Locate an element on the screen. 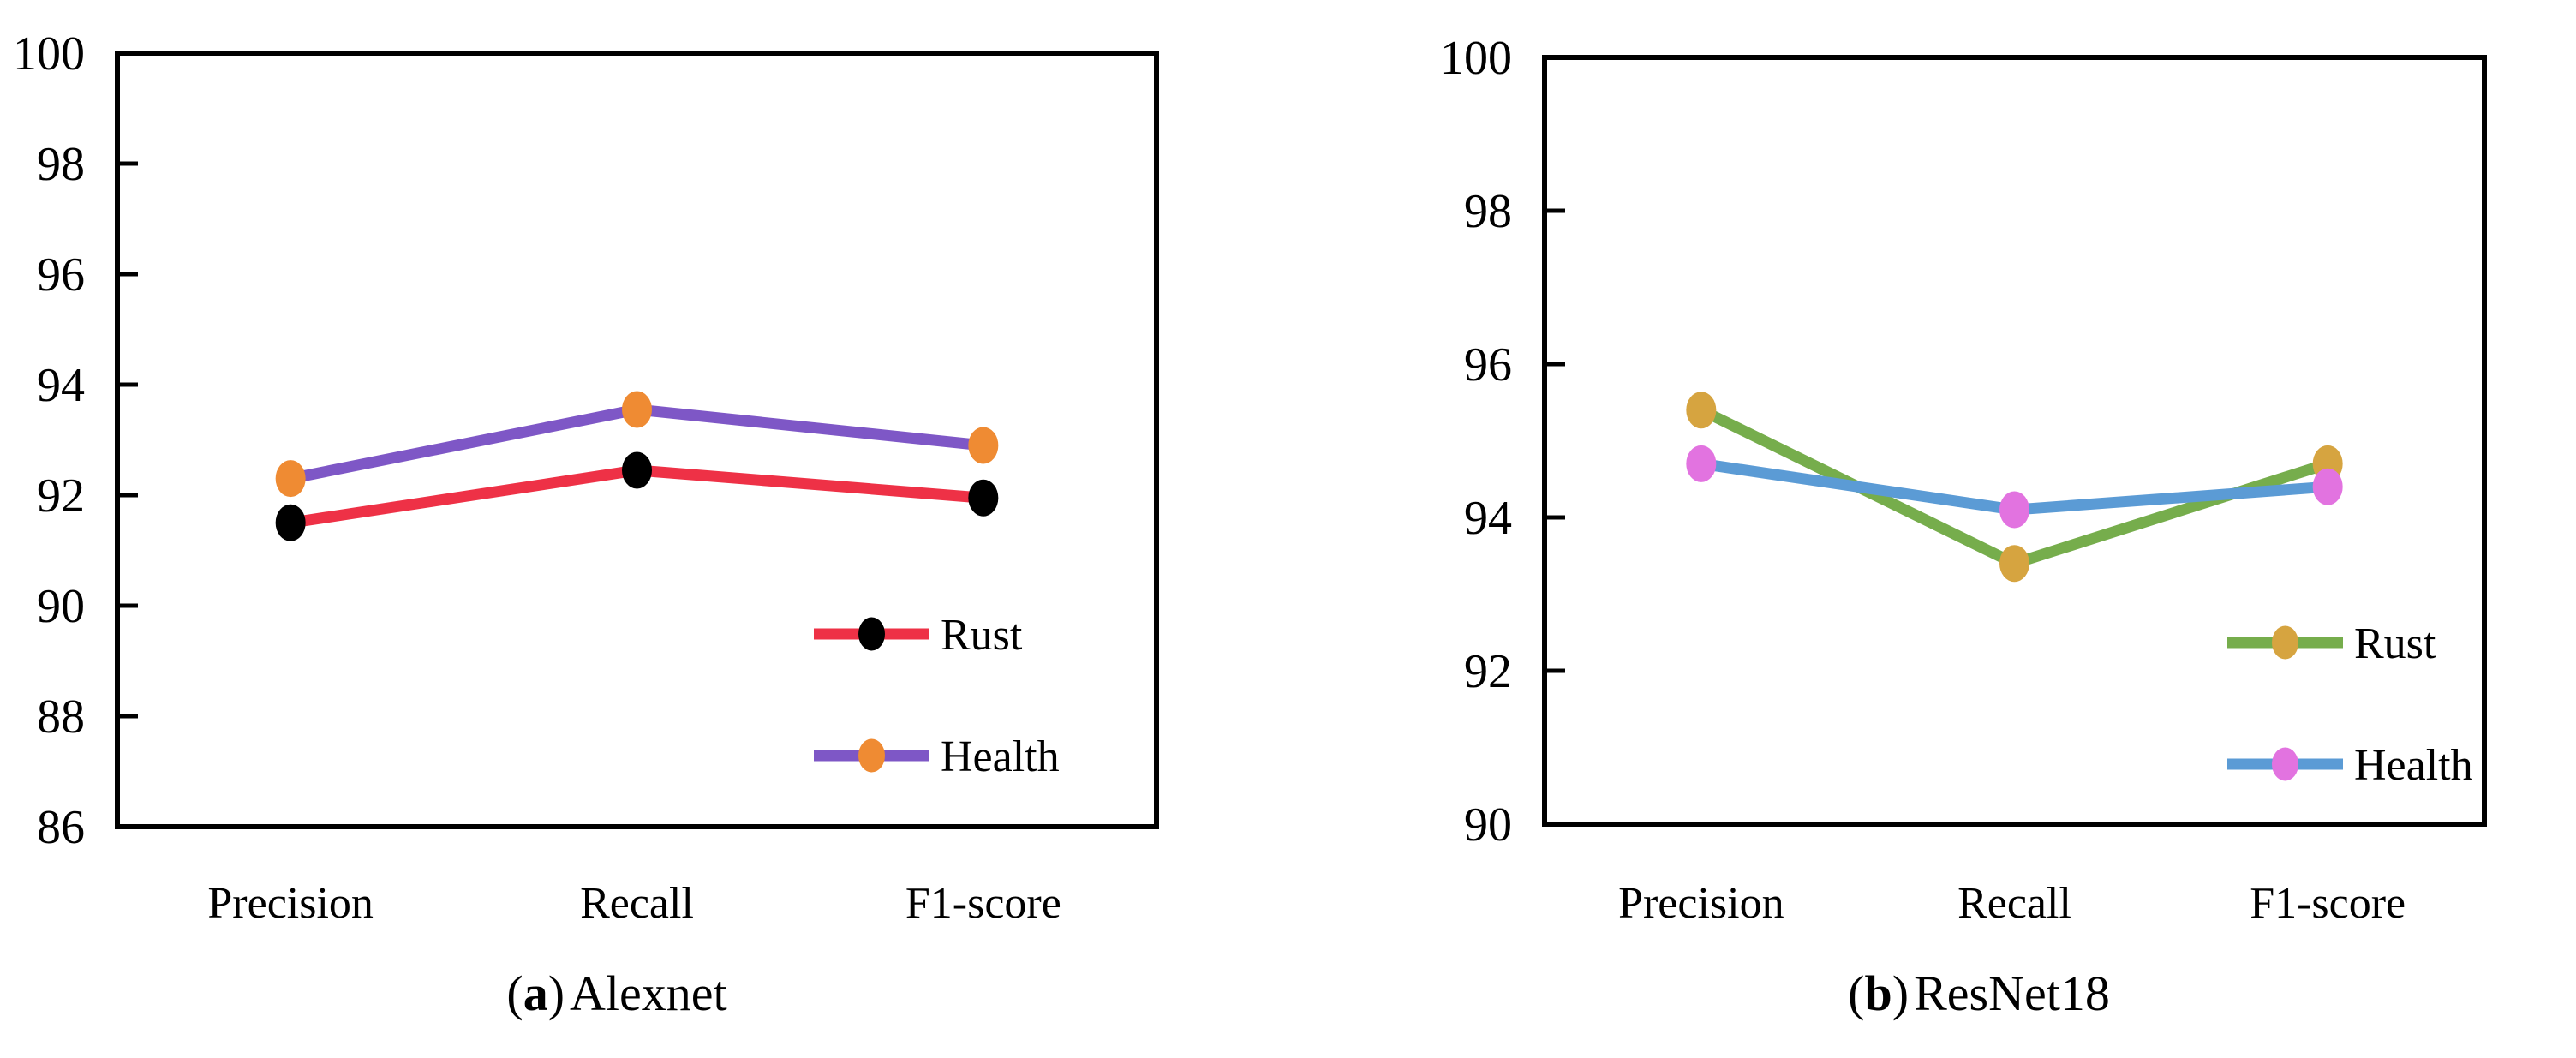  y-tick-label: 88 is located at coordinates (61, 717).